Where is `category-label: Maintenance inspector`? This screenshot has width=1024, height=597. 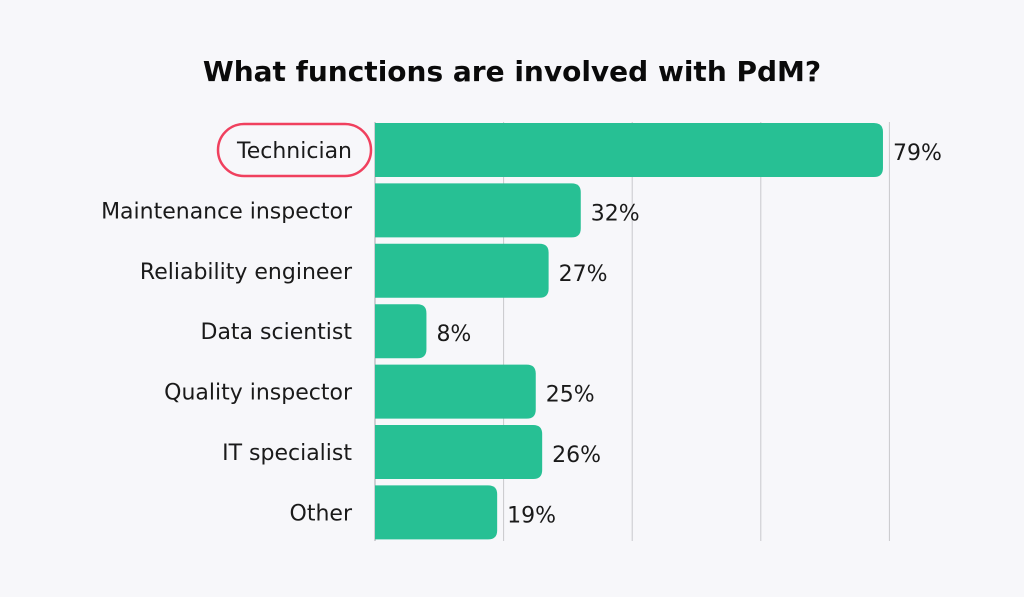
category-label: Maintenance inspector is located at coordinates (227, 211).